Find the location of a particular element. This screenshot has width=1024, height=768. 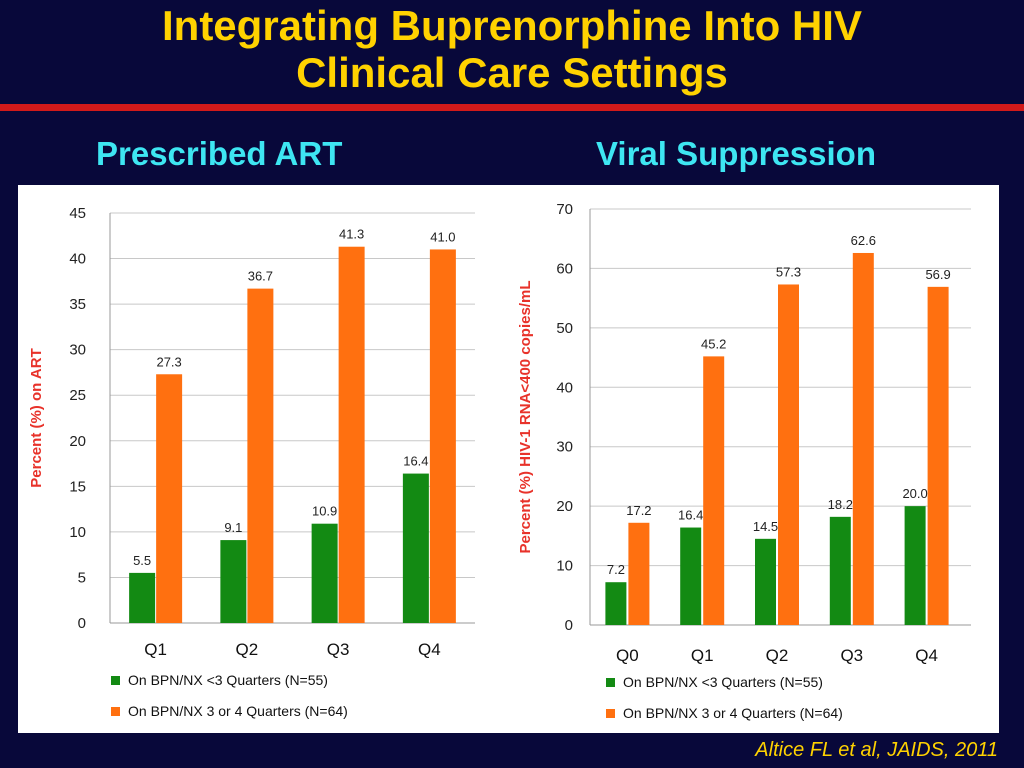

y-axis-label: Percent (%) on ART is located at coordinates (36, 417).